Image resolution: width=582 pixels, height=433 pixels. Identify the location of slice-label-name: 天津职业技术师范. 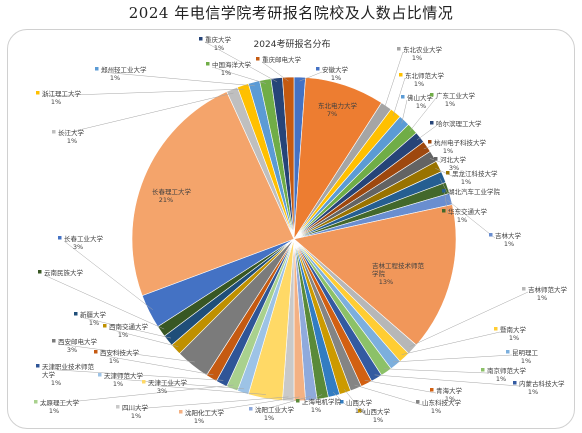
(68, 366).